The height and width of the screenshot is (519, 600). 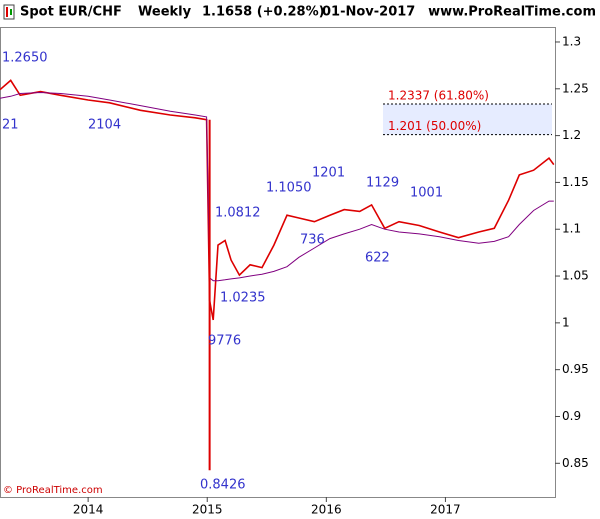 What do you see at coordinates (238, 213) in the screenshot?
I see `annotation: 1.0812` at bounding box center [238, 213].